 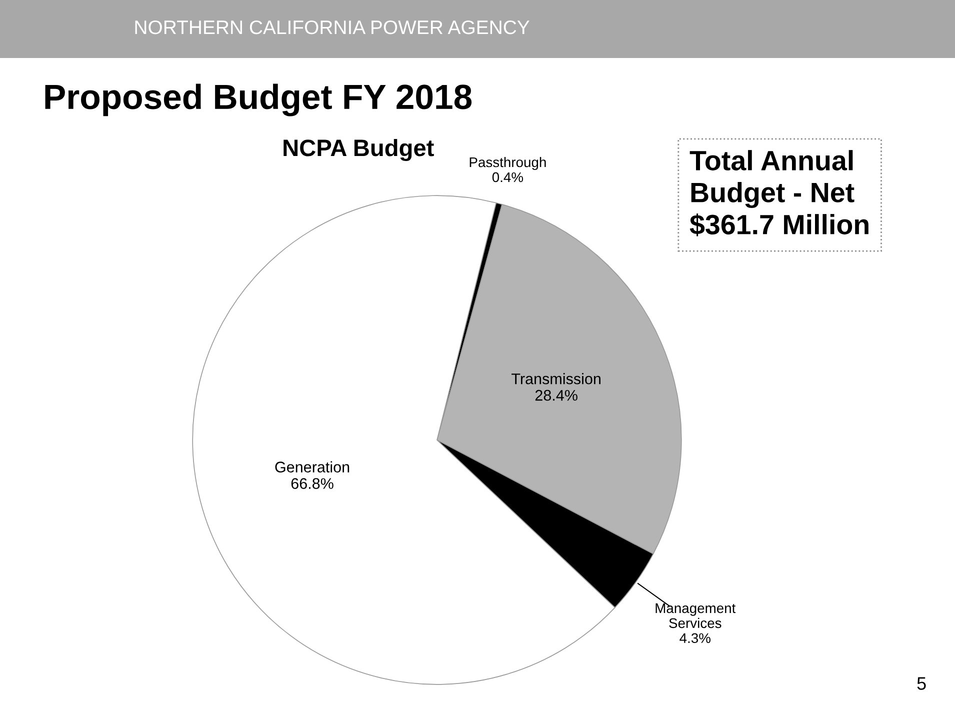 What do you see at coordinates (921, 683) in the screenshot?
I see `text: 5` at bounding box center [921, 683].